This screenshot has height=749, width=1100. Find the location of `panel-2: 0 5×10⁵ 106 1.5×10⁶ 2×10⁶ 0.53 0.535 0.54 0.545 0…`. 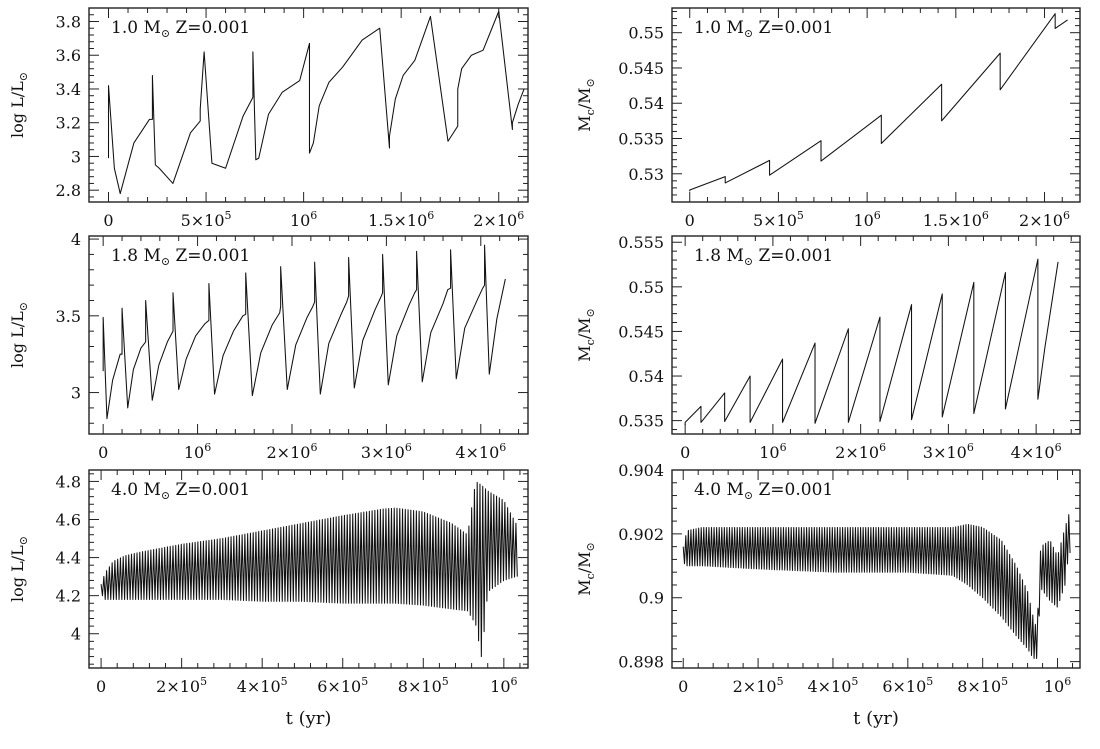

panel-2: 0 5×10⁵ 106 1.5×10⁶ 2×10⁶ 0.53 0.535 0.54 0.545 0… is located at coordinates (849, 118).